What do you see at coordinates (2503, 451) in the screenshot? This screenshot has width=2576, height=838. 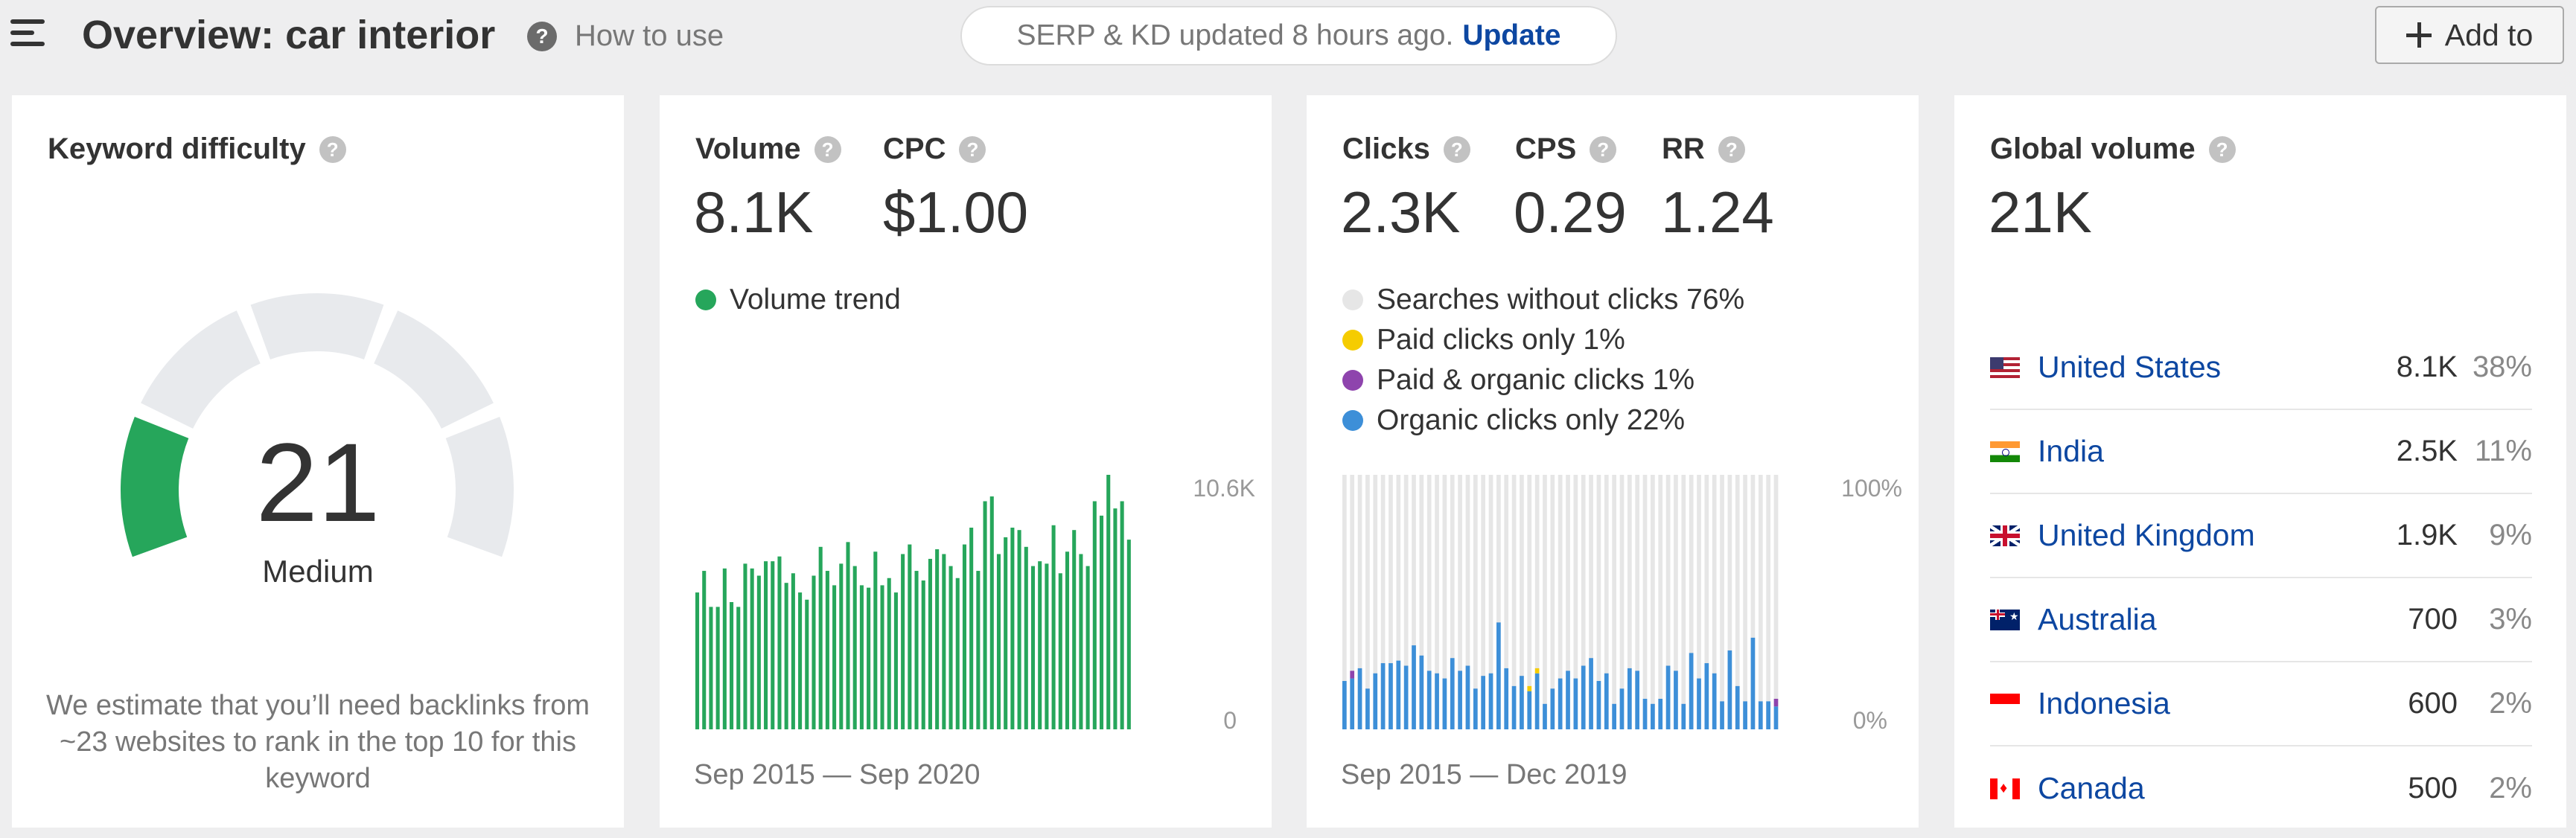 I see `country-percent: 11%` at bounding box center [2503, 451].